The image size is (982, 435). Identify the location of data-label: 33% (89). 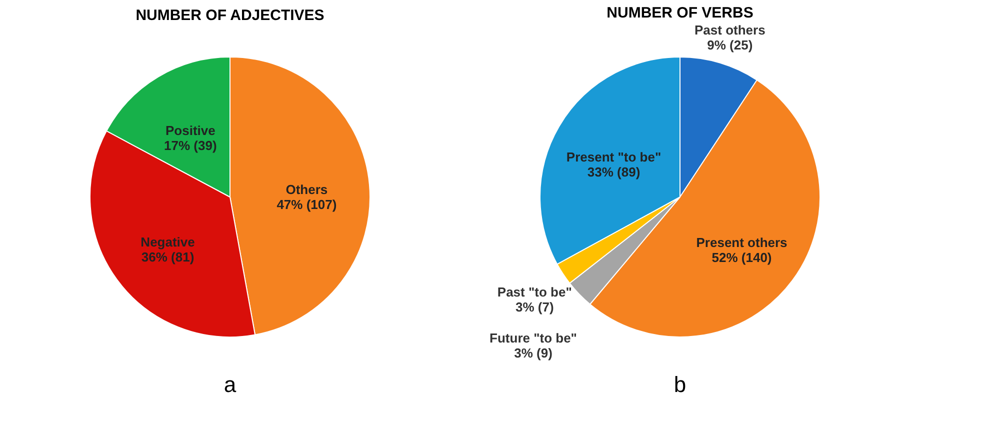
(613, 172).